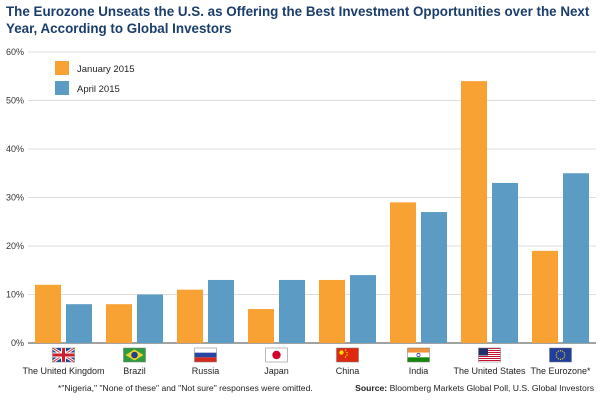 The image size is (600, 400). What do you see at coordinates (98, 89) in the screenshot?
I see `legend-label: April 2015` at bounding box center [98, 89].